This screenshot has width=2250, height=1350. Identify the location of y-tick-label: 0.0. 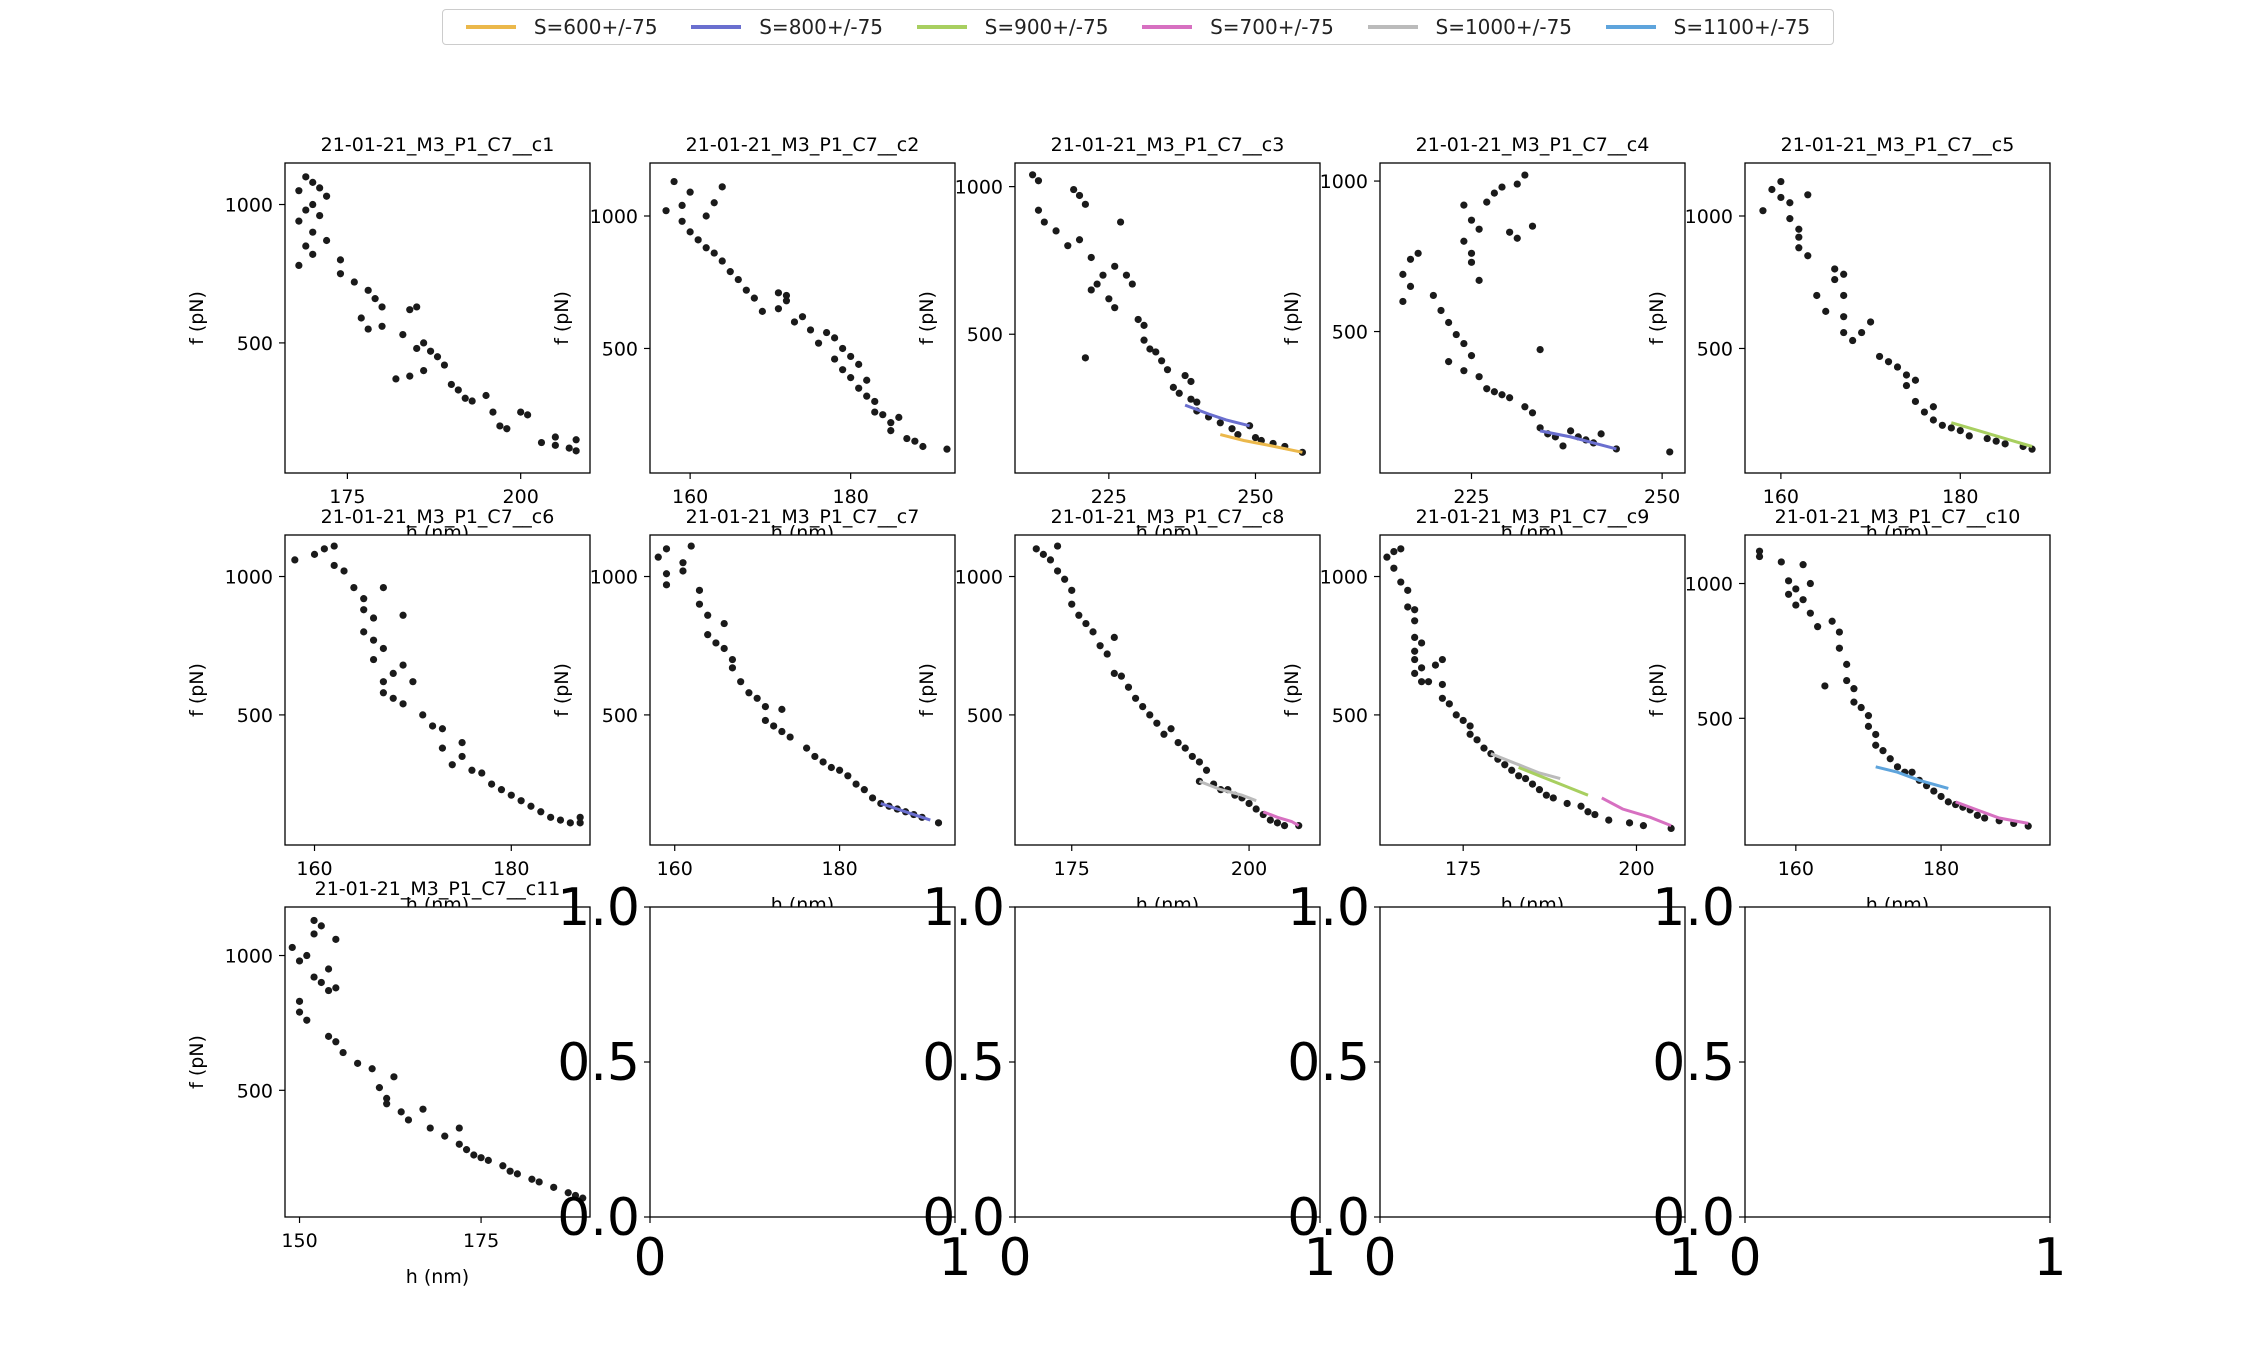
(1328, 1218).